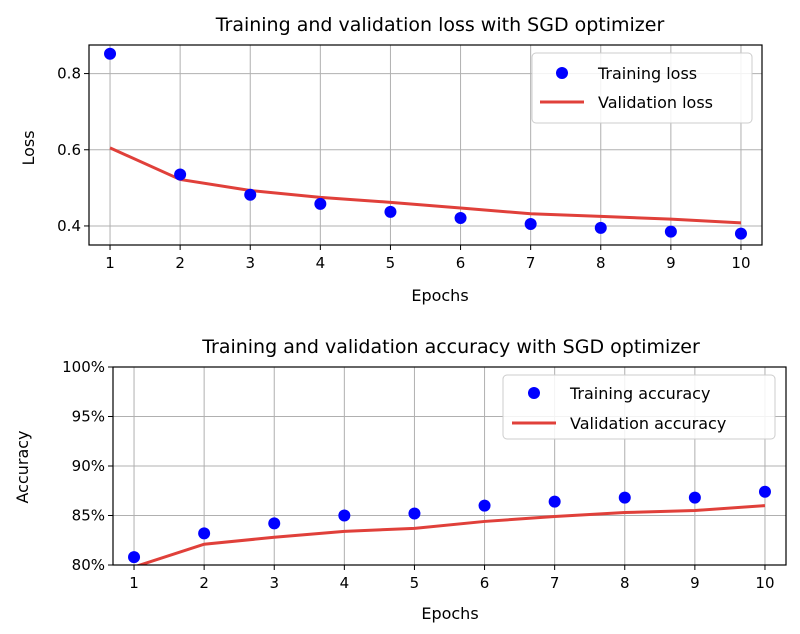  Describe the element at coordinates (345, 583) in the screenshot. I see `accuracy-x-tick-label: 4` at that location.